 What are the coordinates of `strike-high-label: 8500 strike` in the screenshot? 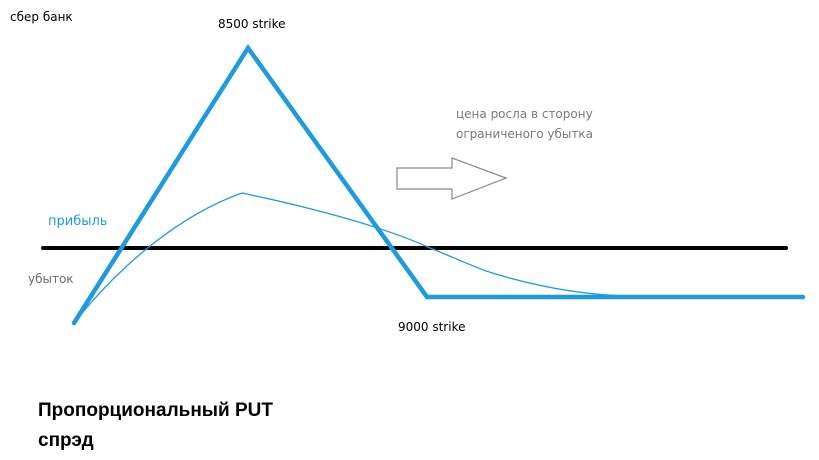 It's located at (252, 24).